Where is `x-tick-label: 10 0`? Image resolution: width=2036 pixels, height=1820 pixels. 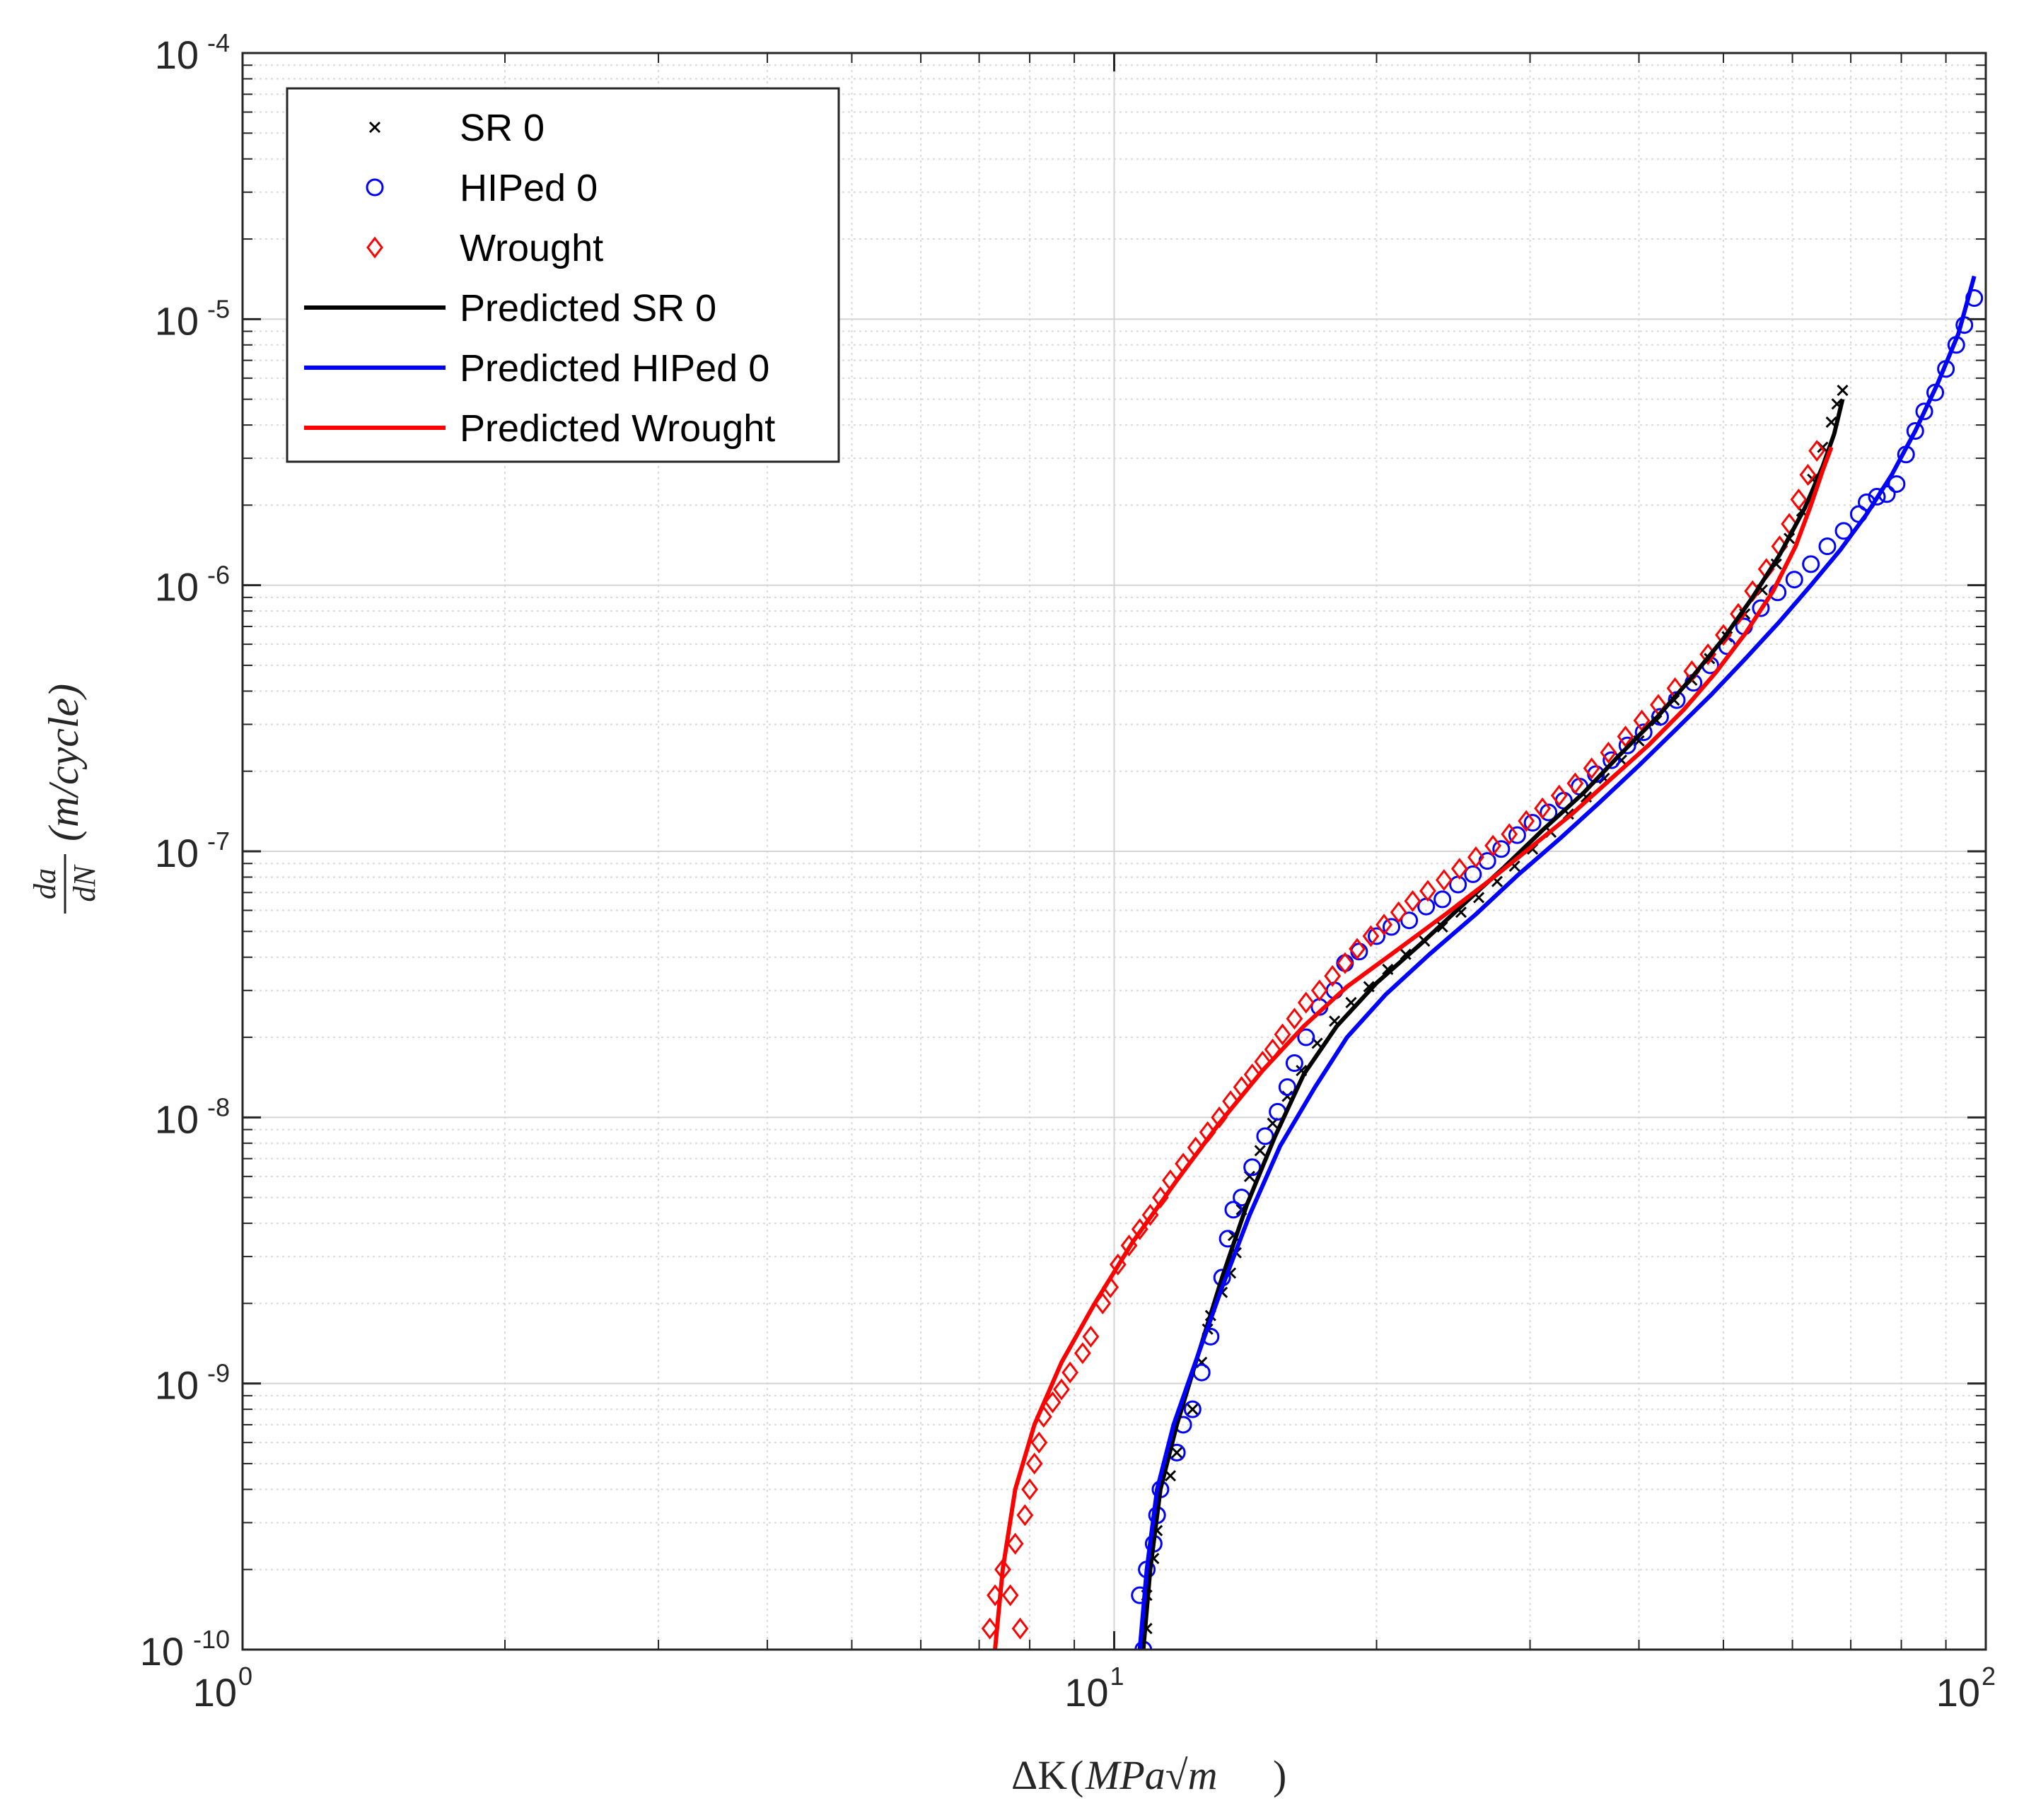 x-tick-label: 10 0 is located at coordinates (223, 1688).